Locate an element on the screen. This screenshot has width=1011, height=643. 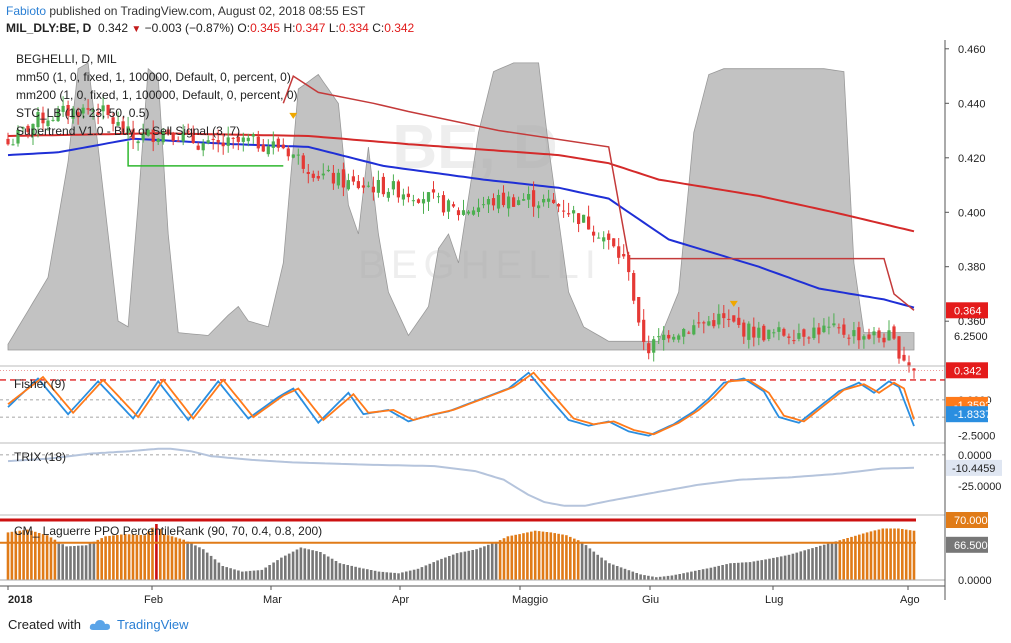
close-value: 0.342 is located at coordinates (399, 28).